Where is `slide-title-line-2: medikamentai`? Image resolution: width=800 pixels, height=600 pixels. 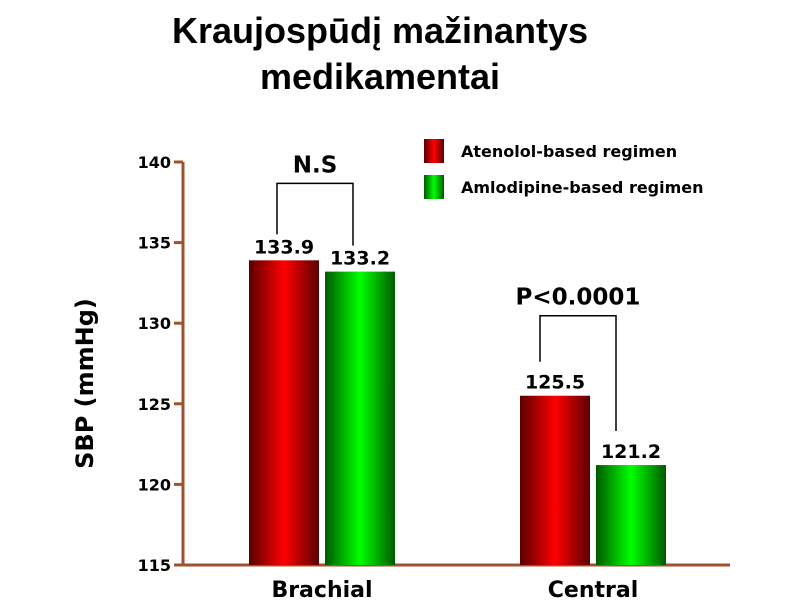 slide-title-line-2: medikamentai is located at coordinates (380, 76).